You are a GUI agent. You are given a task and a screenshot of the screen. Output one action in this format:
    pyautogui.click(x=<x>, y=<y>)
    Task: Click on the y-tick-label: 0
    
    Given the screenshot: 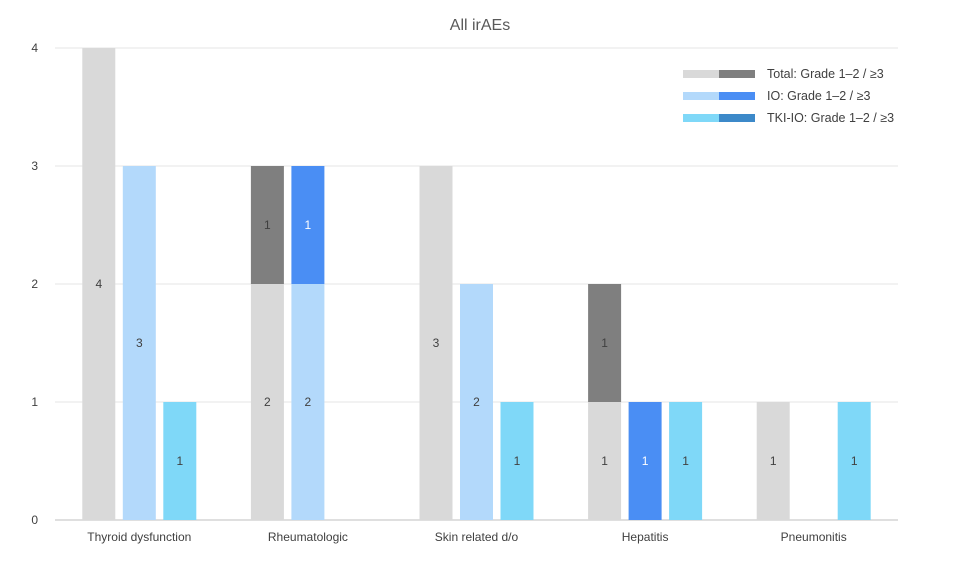 What is the action you would take?
    pyautogui.click(x=34, y=520)
    